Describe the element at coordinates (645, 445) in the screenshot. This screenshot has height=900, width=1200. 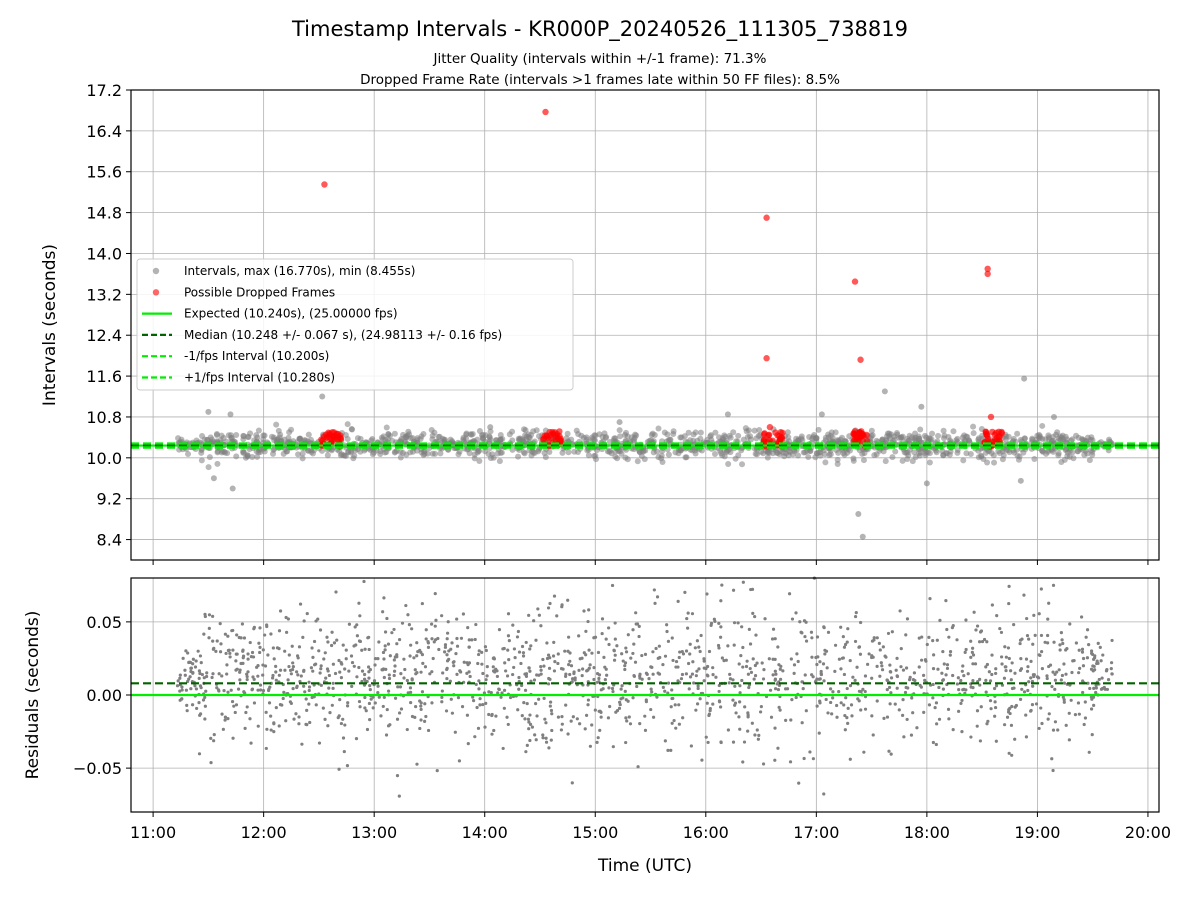
I see `top-reference-lines` at that location.